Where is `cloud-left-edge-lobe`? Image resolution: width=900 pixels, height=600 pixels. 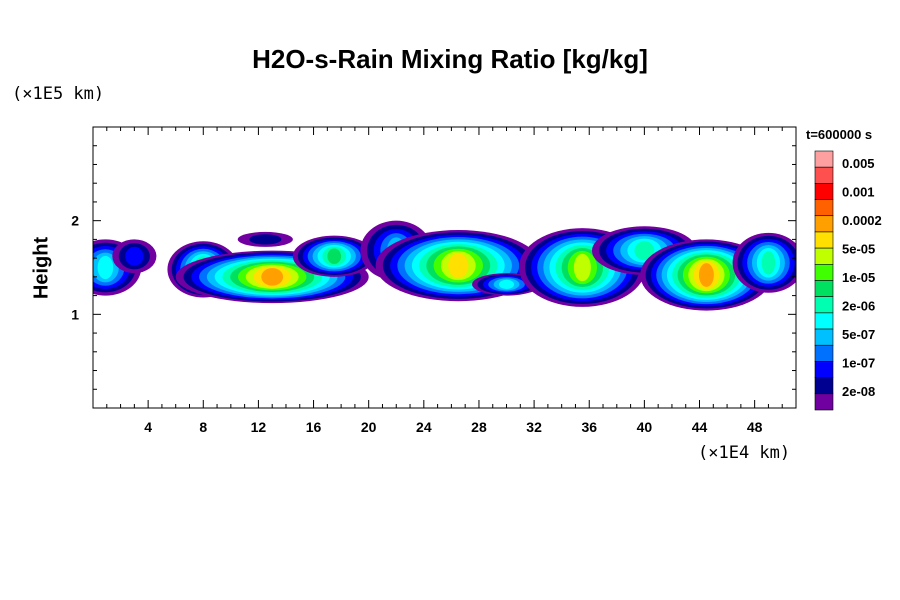
cloud-left-edge-lobe is located at coordinates (134, 256).